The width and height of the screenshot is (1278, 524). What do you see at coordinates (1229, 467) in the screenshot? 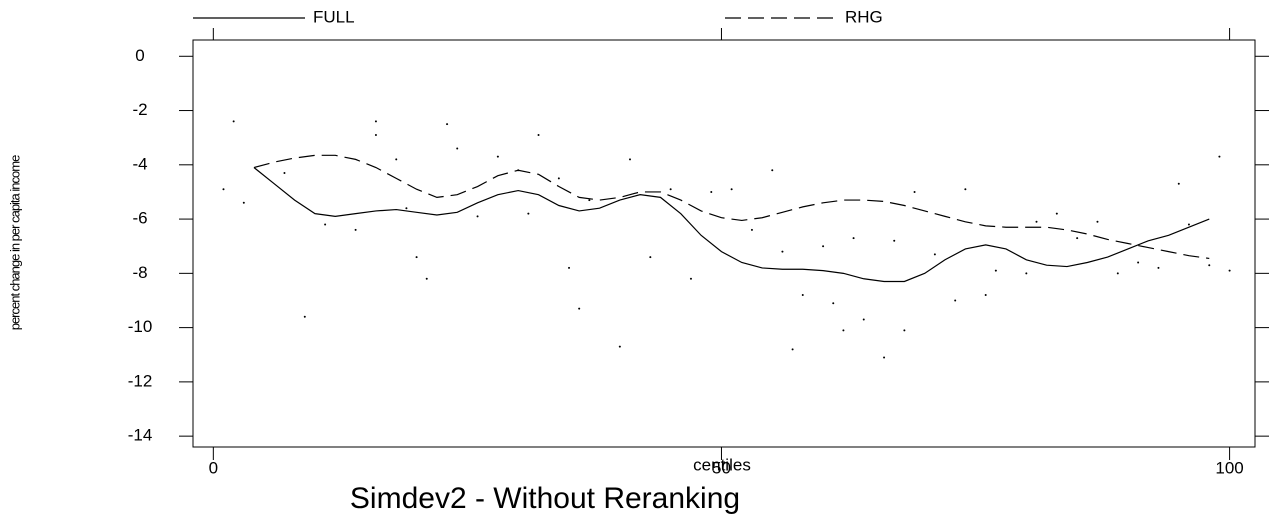
I see `x-tick-label: 100` at bounding box center [1229, 467].